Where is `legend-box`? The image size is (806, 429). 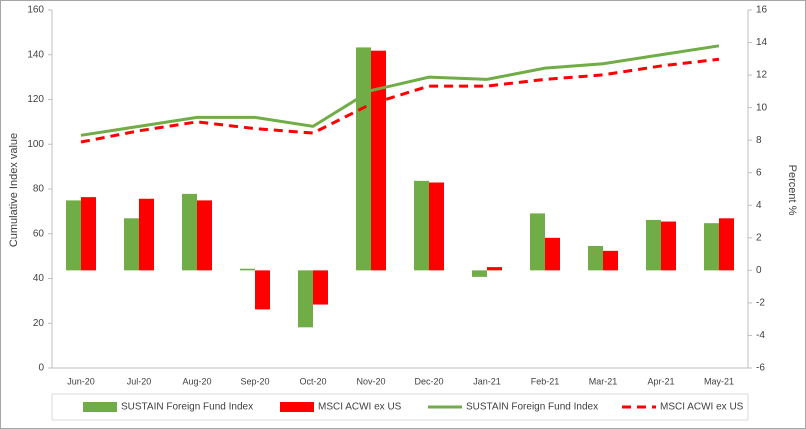
legend-box is located at coordinates (400, 407).